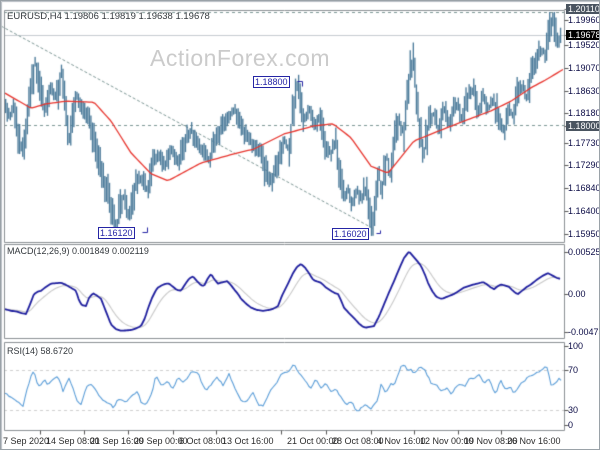 This screenshot has height=450, width=600. What do you see at coordinates (78, 251) in the screenshot?
I see `macd-indicator-label: MACD(12,26,9) 0.001849 0.002119` at bounding box center [78, 251].